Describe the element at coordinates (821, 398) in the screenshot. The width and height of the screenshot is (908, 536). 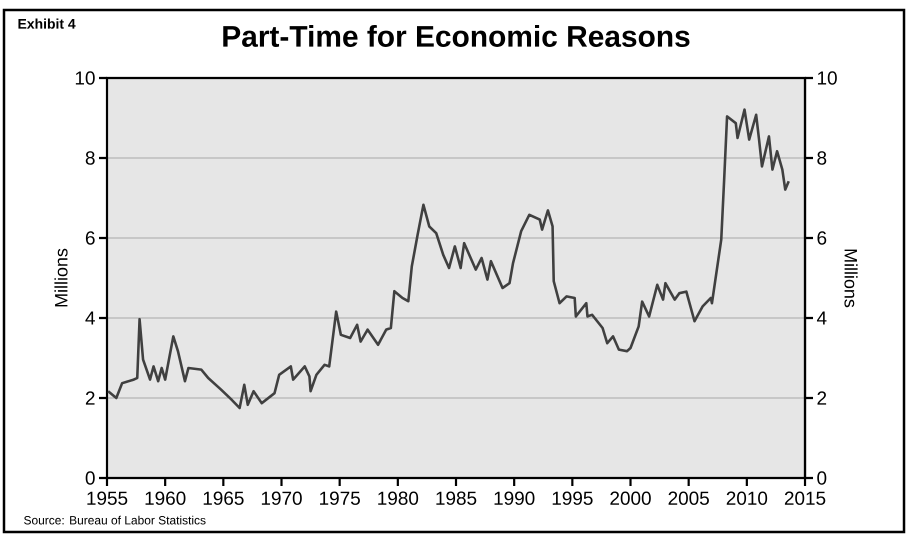
I see `y2-tick-label: 2` at that location.